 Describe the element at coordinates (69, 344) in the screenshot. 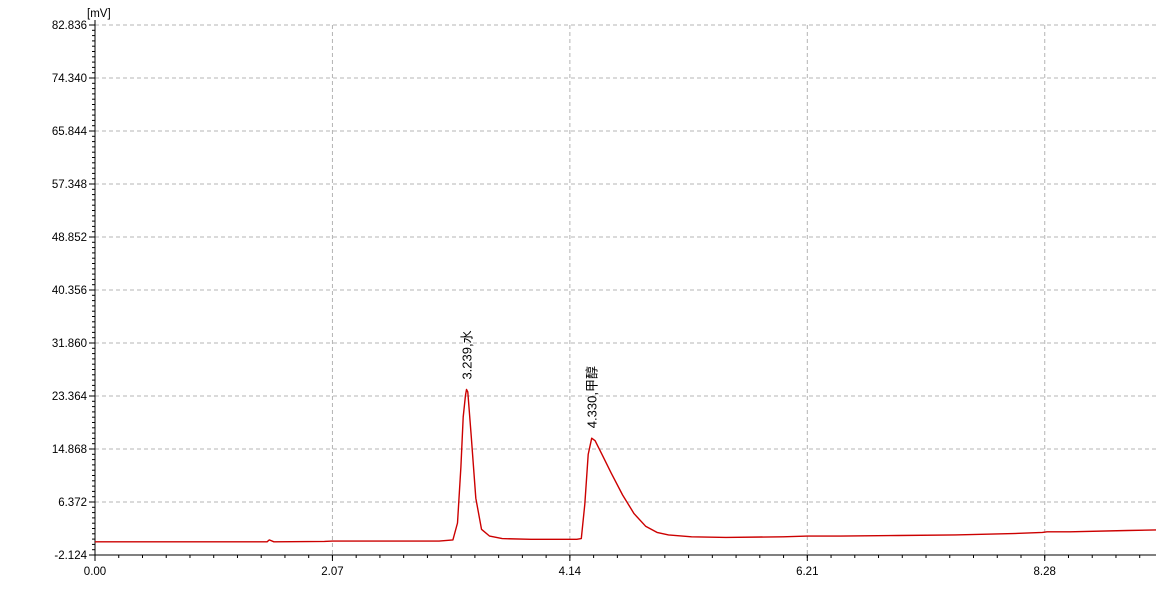

I see `y-tick-label: 31.860` at that location.